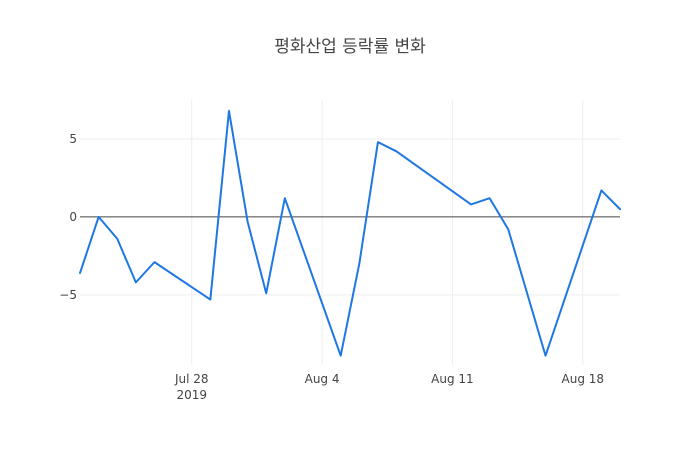 This screenshot has height=450, width=700. I want to click on x-tick-sublabel: 2019, so click(191, 395).